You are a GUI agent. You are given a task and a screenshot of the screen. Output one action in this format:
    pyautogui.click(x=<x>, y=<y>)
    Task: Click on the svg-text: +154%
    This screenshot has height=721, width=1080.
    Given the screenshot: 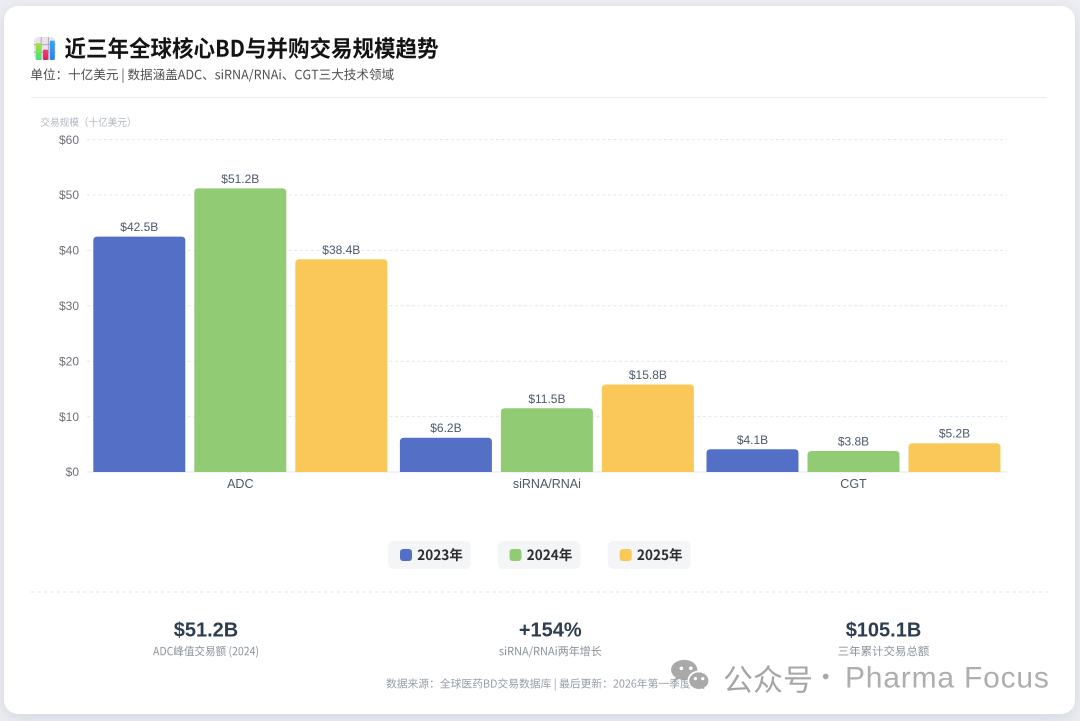 What is the action you would take?
    pyautogui.click(x=550, y=631)
    